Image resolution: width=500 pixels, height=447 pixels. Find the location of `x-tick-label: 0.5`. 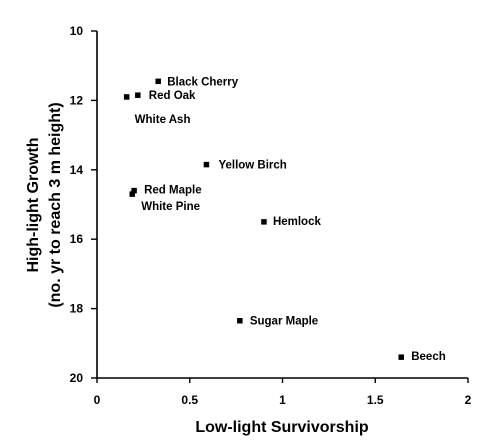

x-tick-label: 0.5 is located at coordinates (189, 400).